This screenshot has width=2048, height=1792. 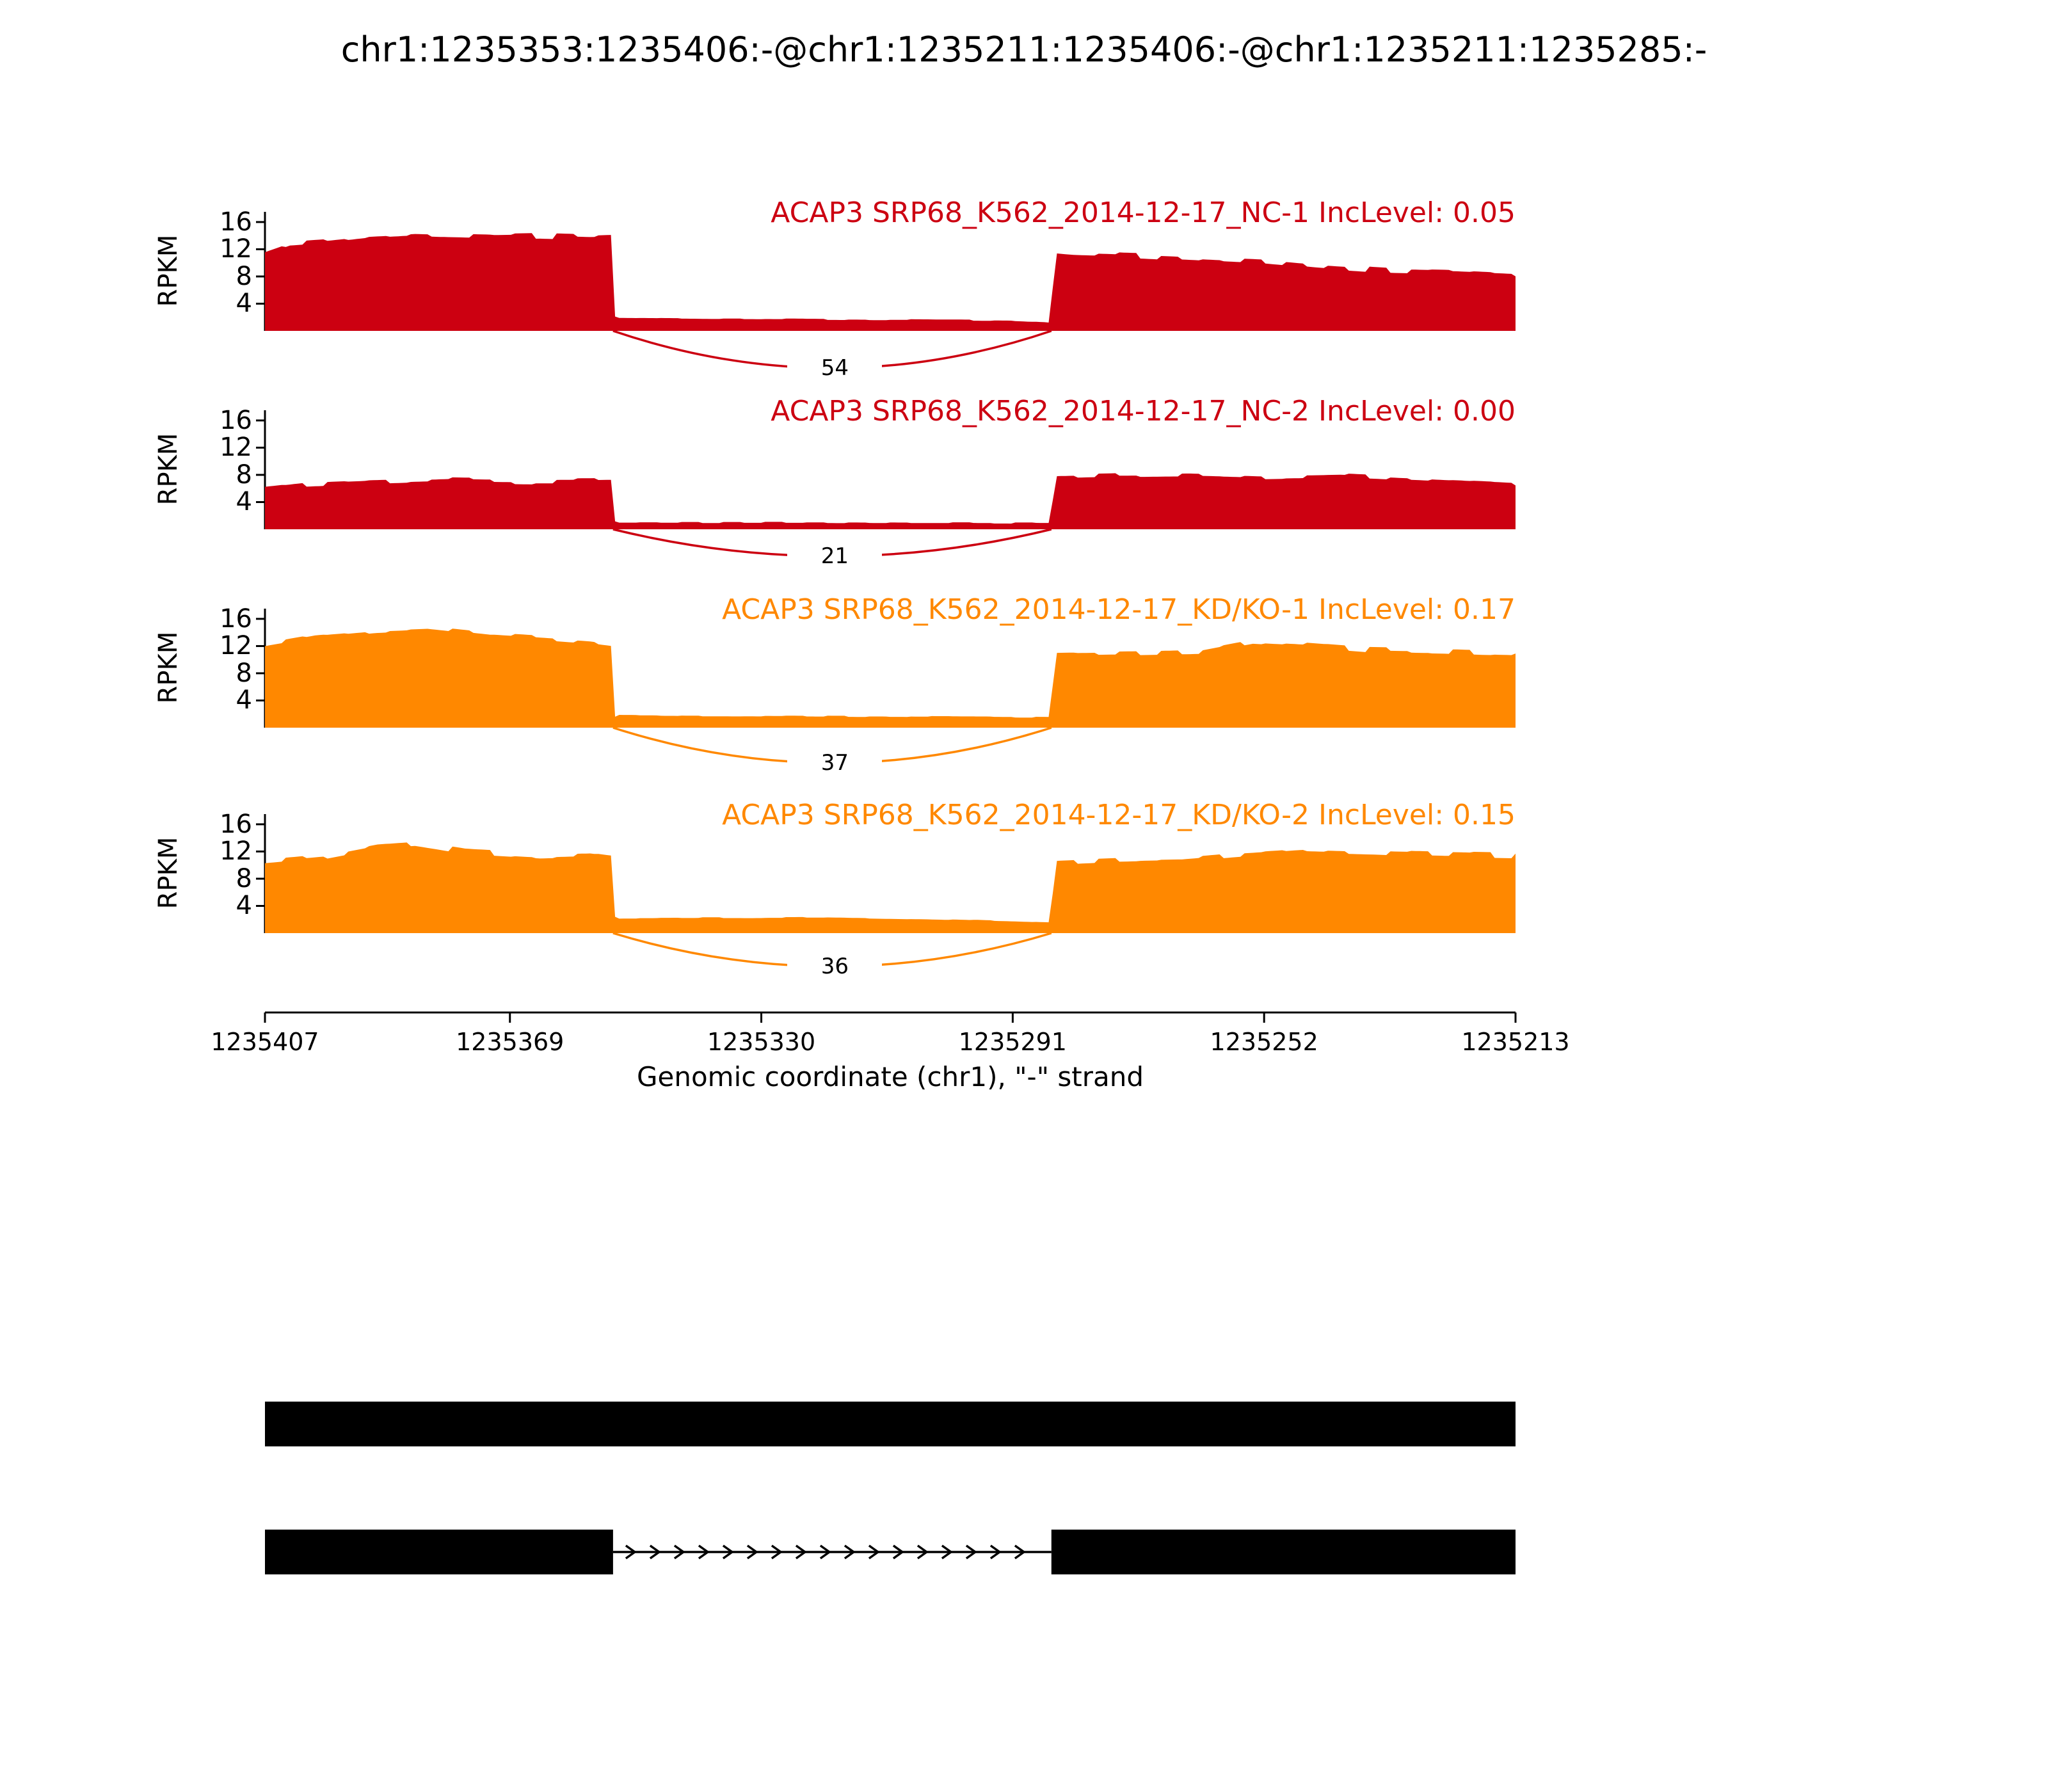 What do you see at coordinates (265, 1042) in the screenshot?
I see `x-tick-label: 1235407` at bounding box center [265, 1042].